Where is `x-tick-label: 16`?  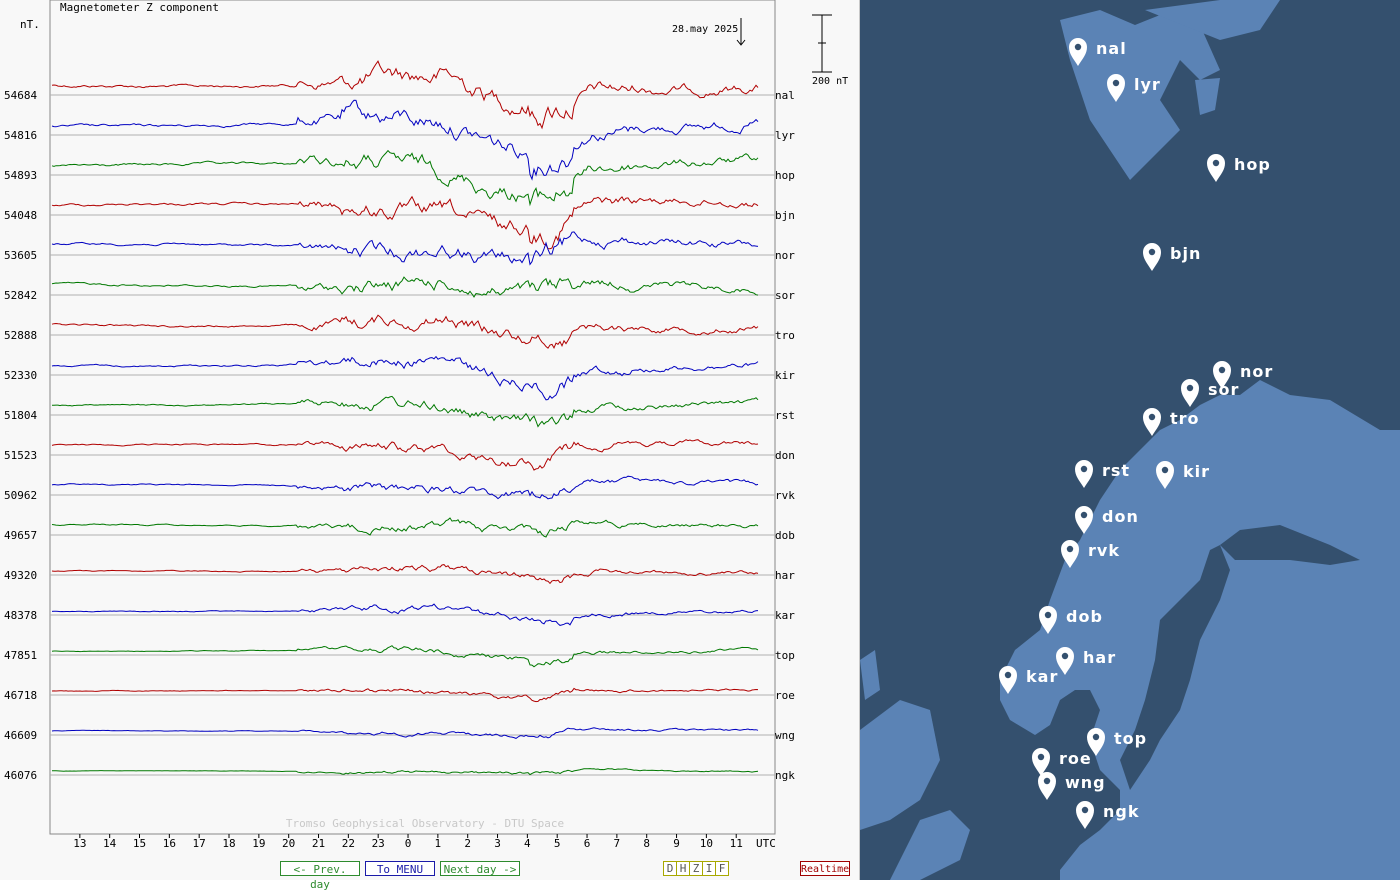 x-tick-label: 16 is located at coordinates (169, 843).